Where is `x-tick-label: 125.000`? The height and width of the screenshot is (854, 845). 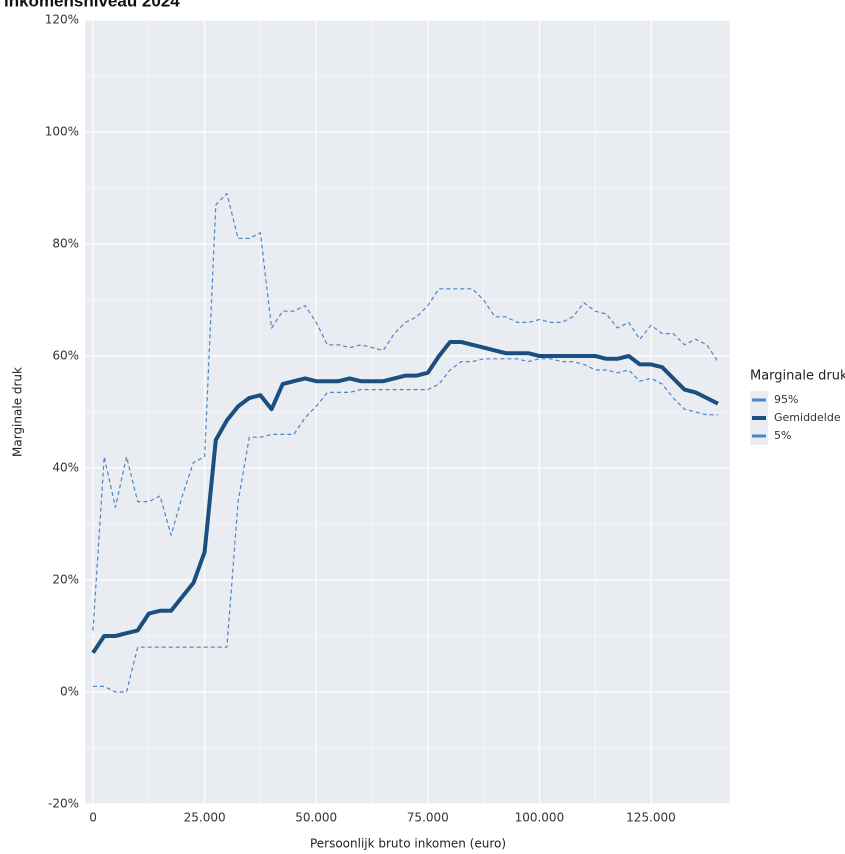 x-tick-label: 125.000 is located at coordinates (651, 818).